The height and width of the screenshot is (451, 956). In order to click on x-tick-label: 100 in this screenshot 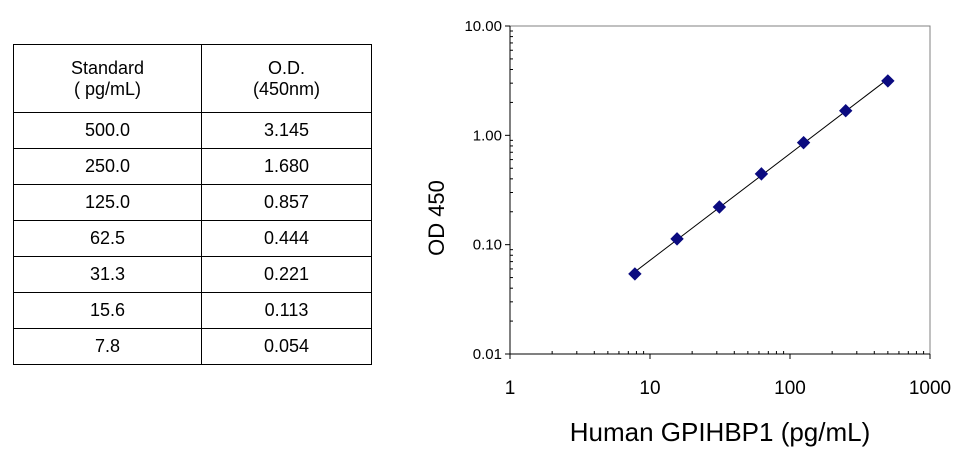, I will do `click(790, 388)`.